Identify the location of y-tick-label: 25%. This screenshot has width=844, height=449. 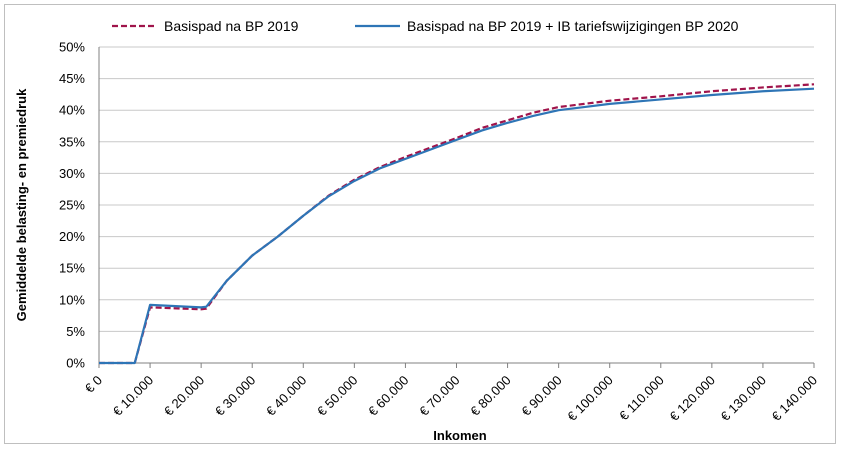
(72, 205).